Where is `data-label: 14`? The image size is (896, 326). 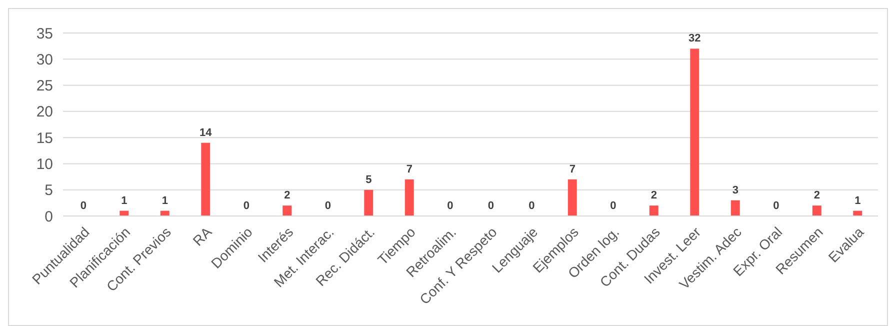
data-label: 14 is located at coordinates (206, 132).